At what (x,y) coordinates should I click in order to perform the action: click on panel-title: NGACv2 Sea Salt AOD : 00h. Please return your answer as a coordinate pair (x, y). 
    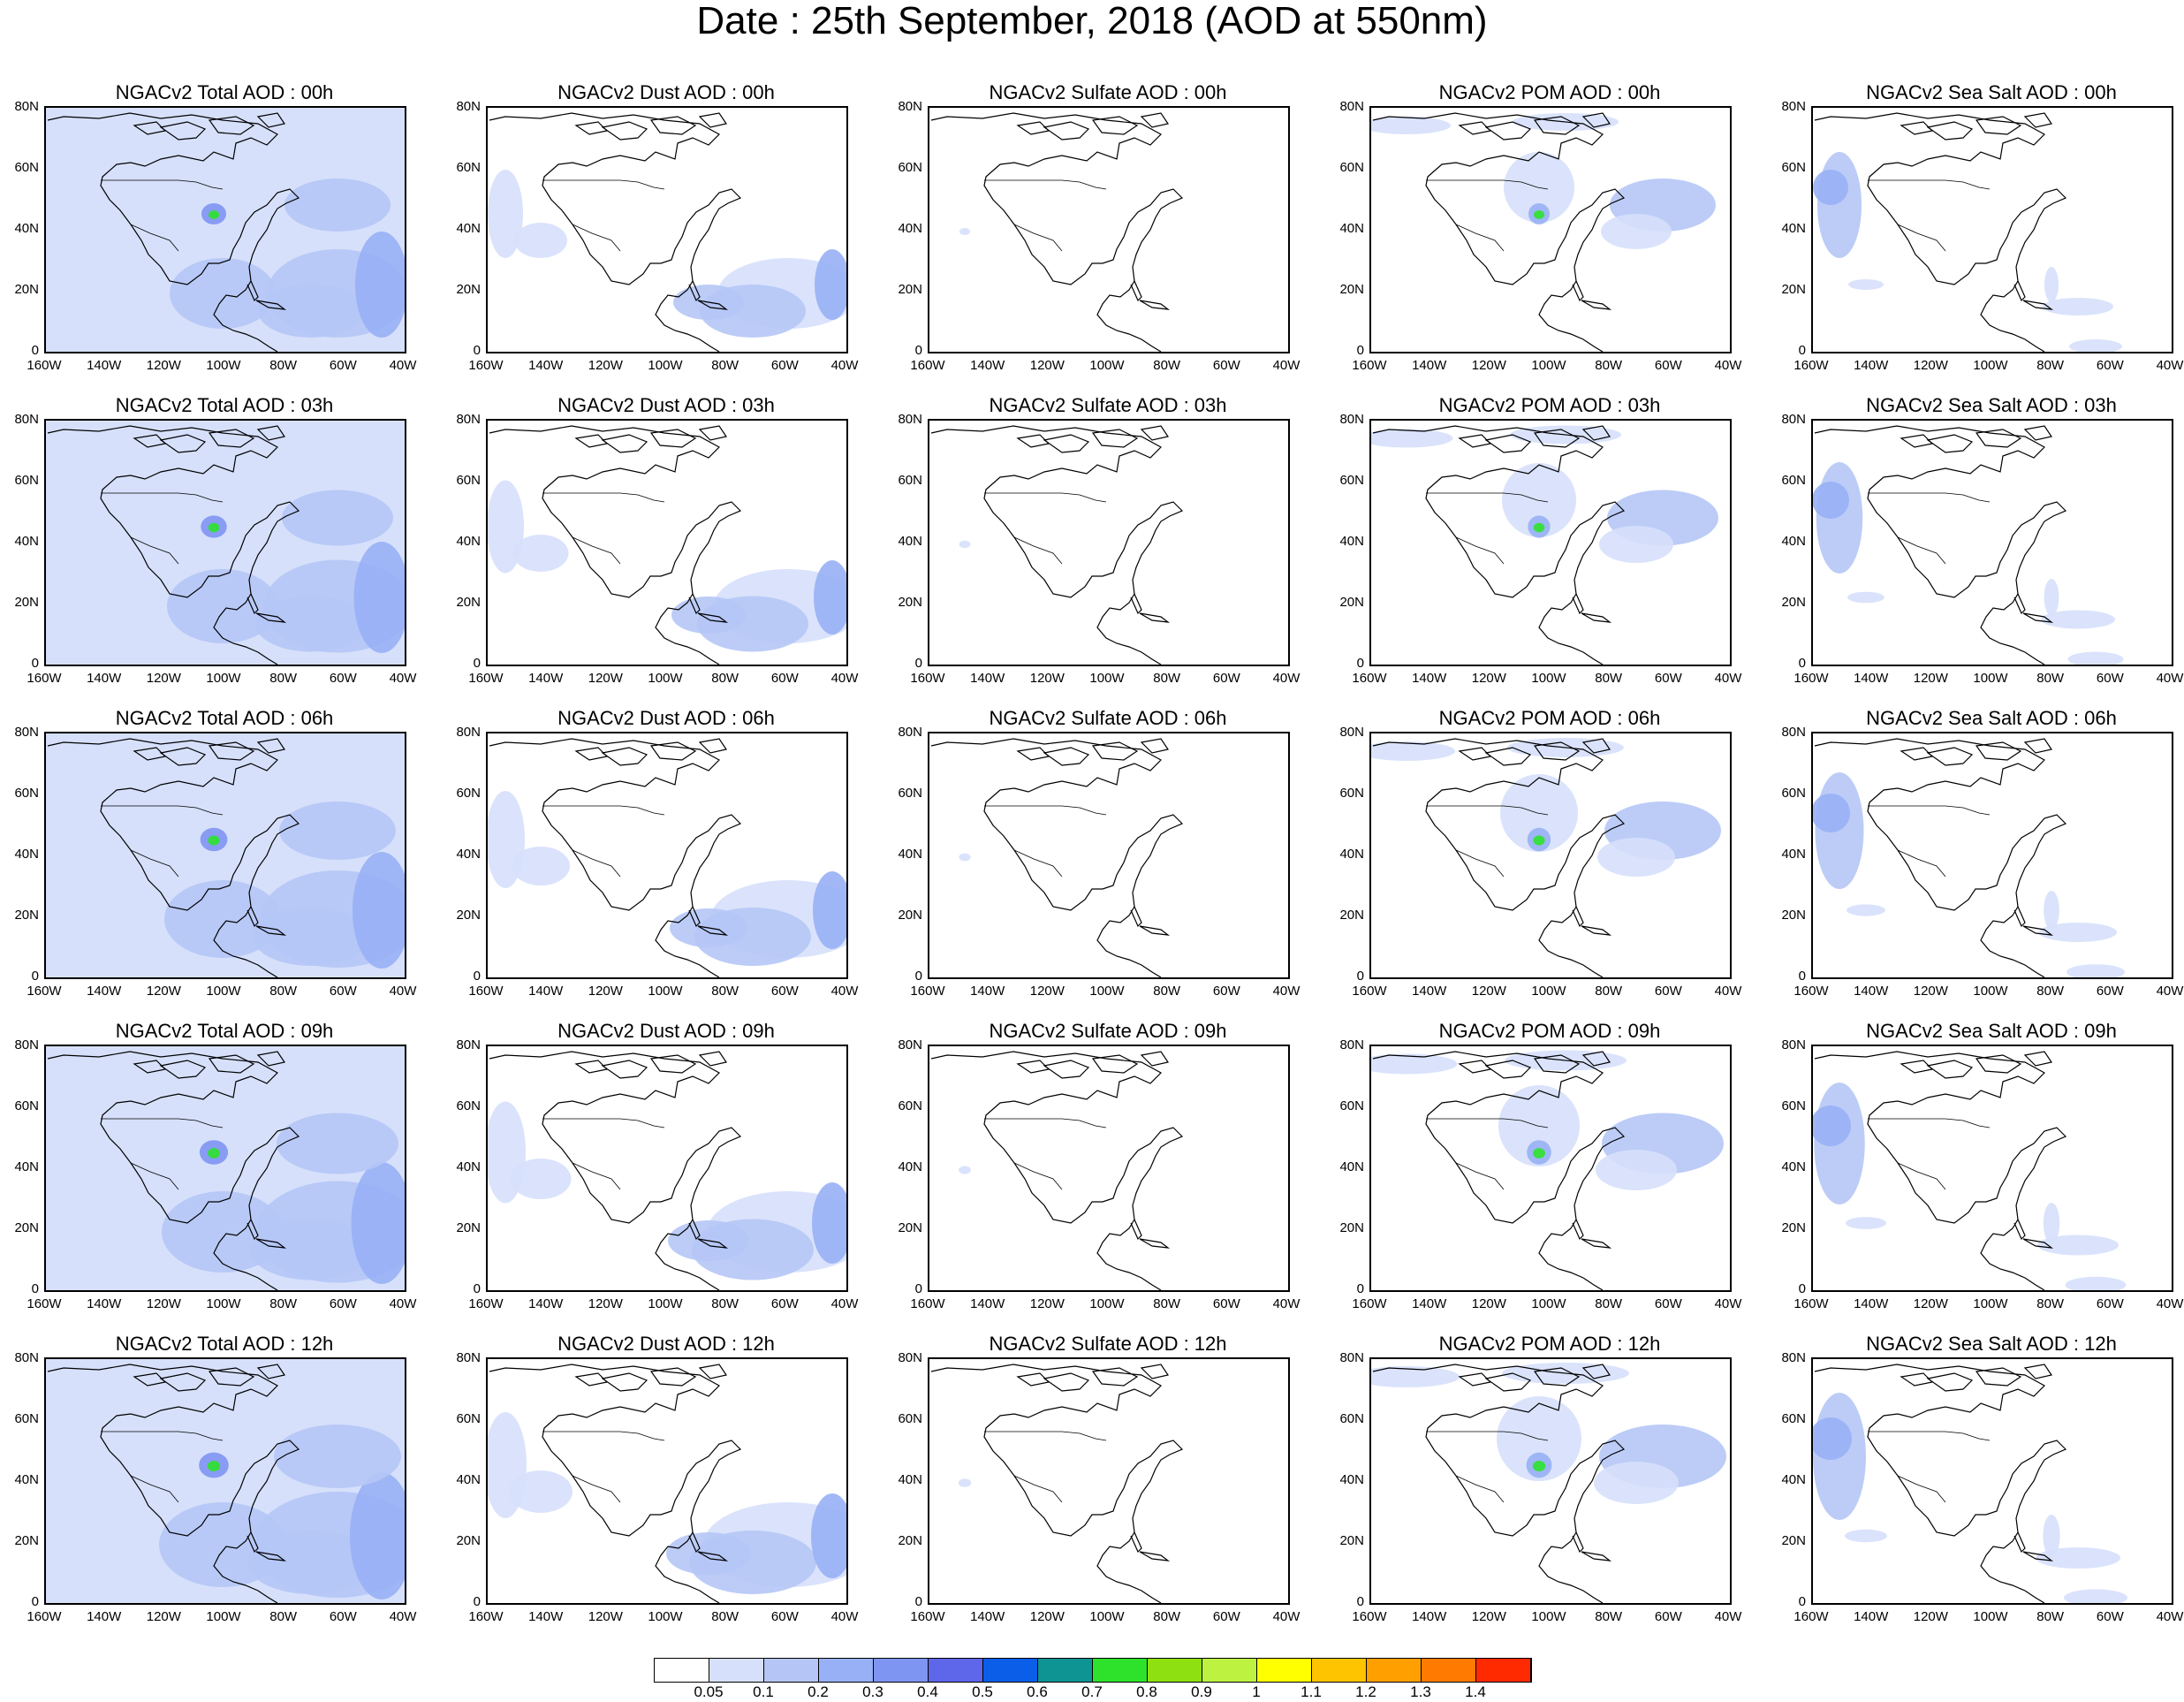
    Looking at the image, I should click on (1992, 92).